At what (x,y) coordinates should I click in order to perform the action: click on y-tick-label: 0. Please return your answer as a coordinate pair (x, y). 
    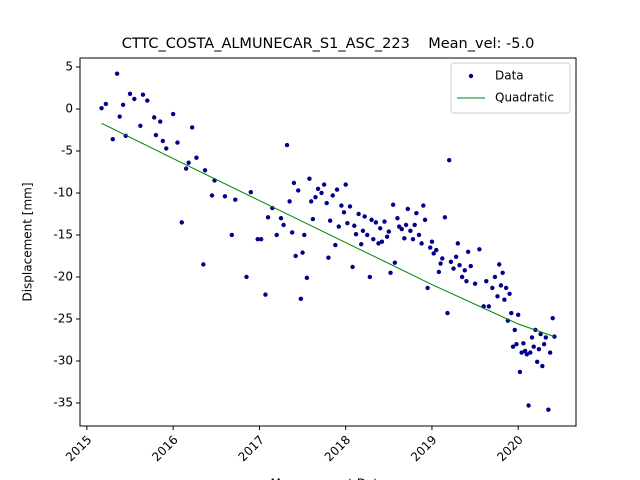
    Looking at the image, I should click on (69, 108).